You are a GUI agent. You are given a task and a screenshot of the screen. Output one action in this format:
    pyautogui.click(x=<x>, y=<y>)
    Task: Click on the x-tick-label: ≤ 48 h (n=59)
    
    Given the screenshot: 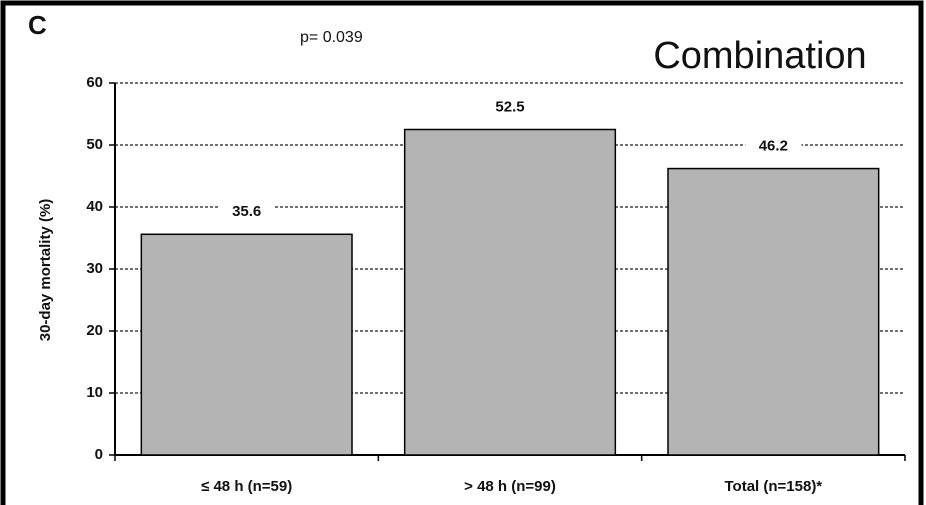 What is the action you would take?
    pyautogui.click(x=246, y=486)
    